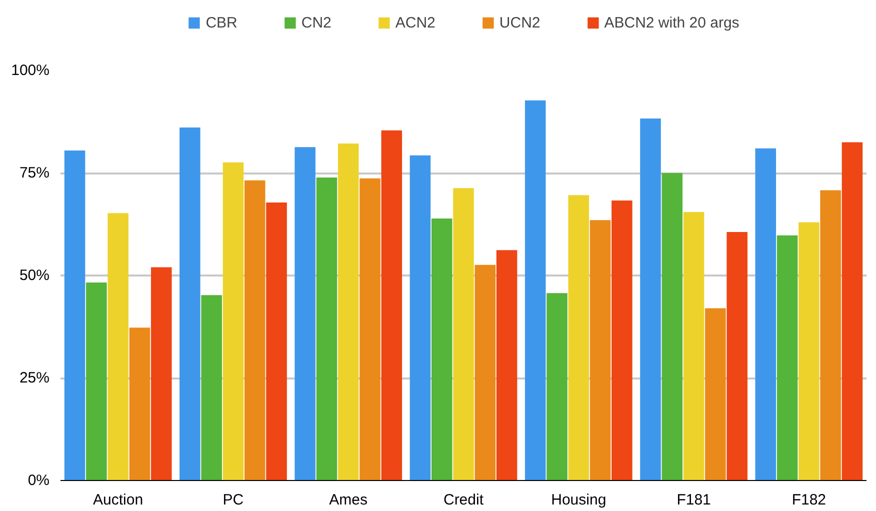  I want to click on y-tick-label: 25%, so click(34, 378).